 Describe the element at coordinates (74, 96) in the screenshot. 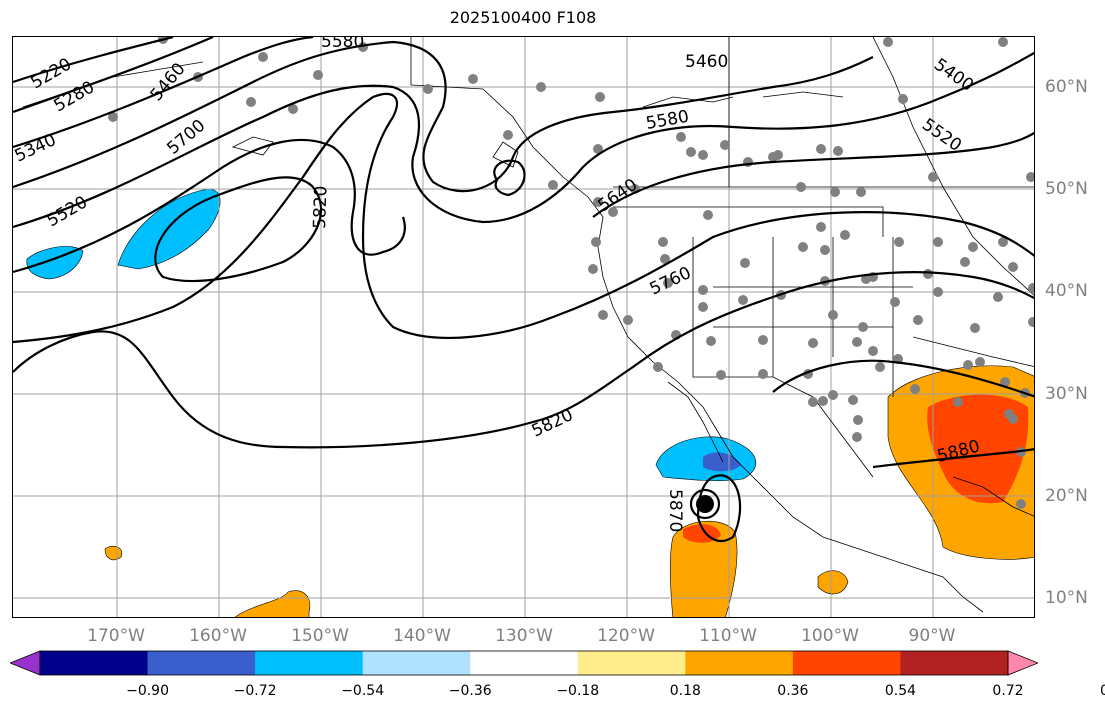

I see `contour-label: 5280` at that location.